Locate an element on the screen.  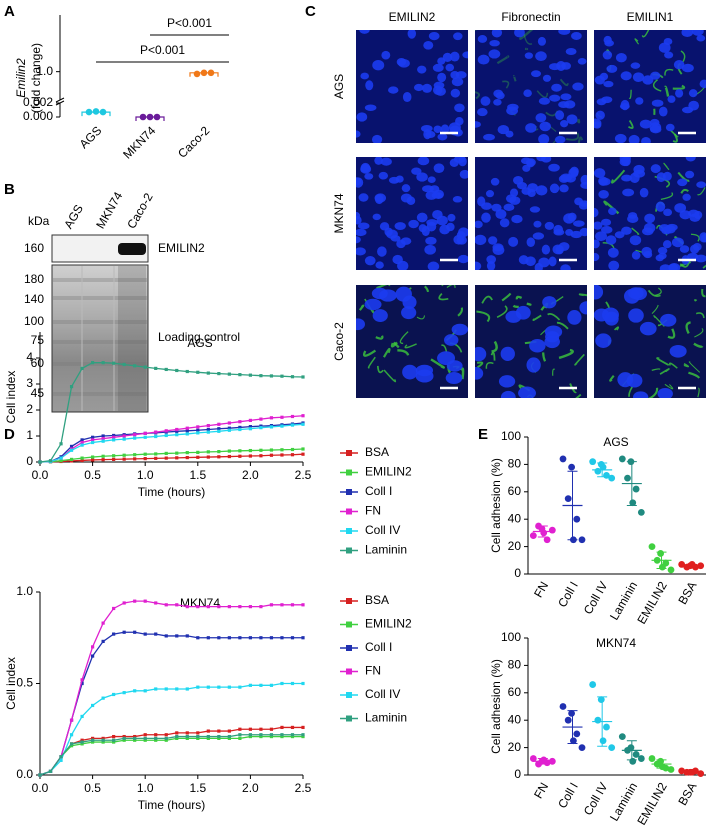
x-tick-label: MKN74 is located at coordinates (139, 142).